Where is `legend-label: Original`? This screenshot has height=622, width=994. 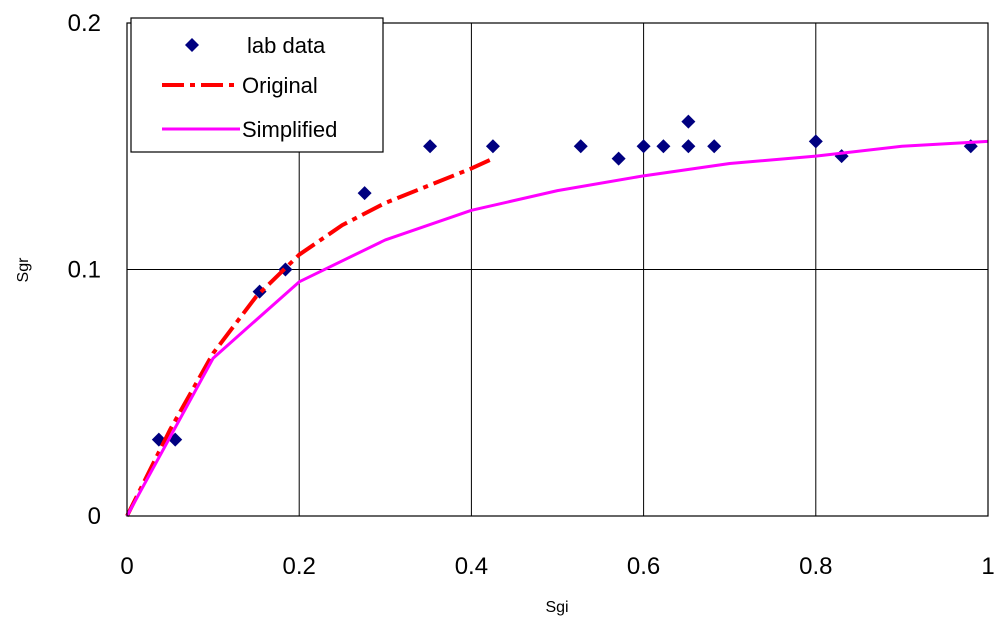
legend-label: Original is located at coordinates (280, 85).